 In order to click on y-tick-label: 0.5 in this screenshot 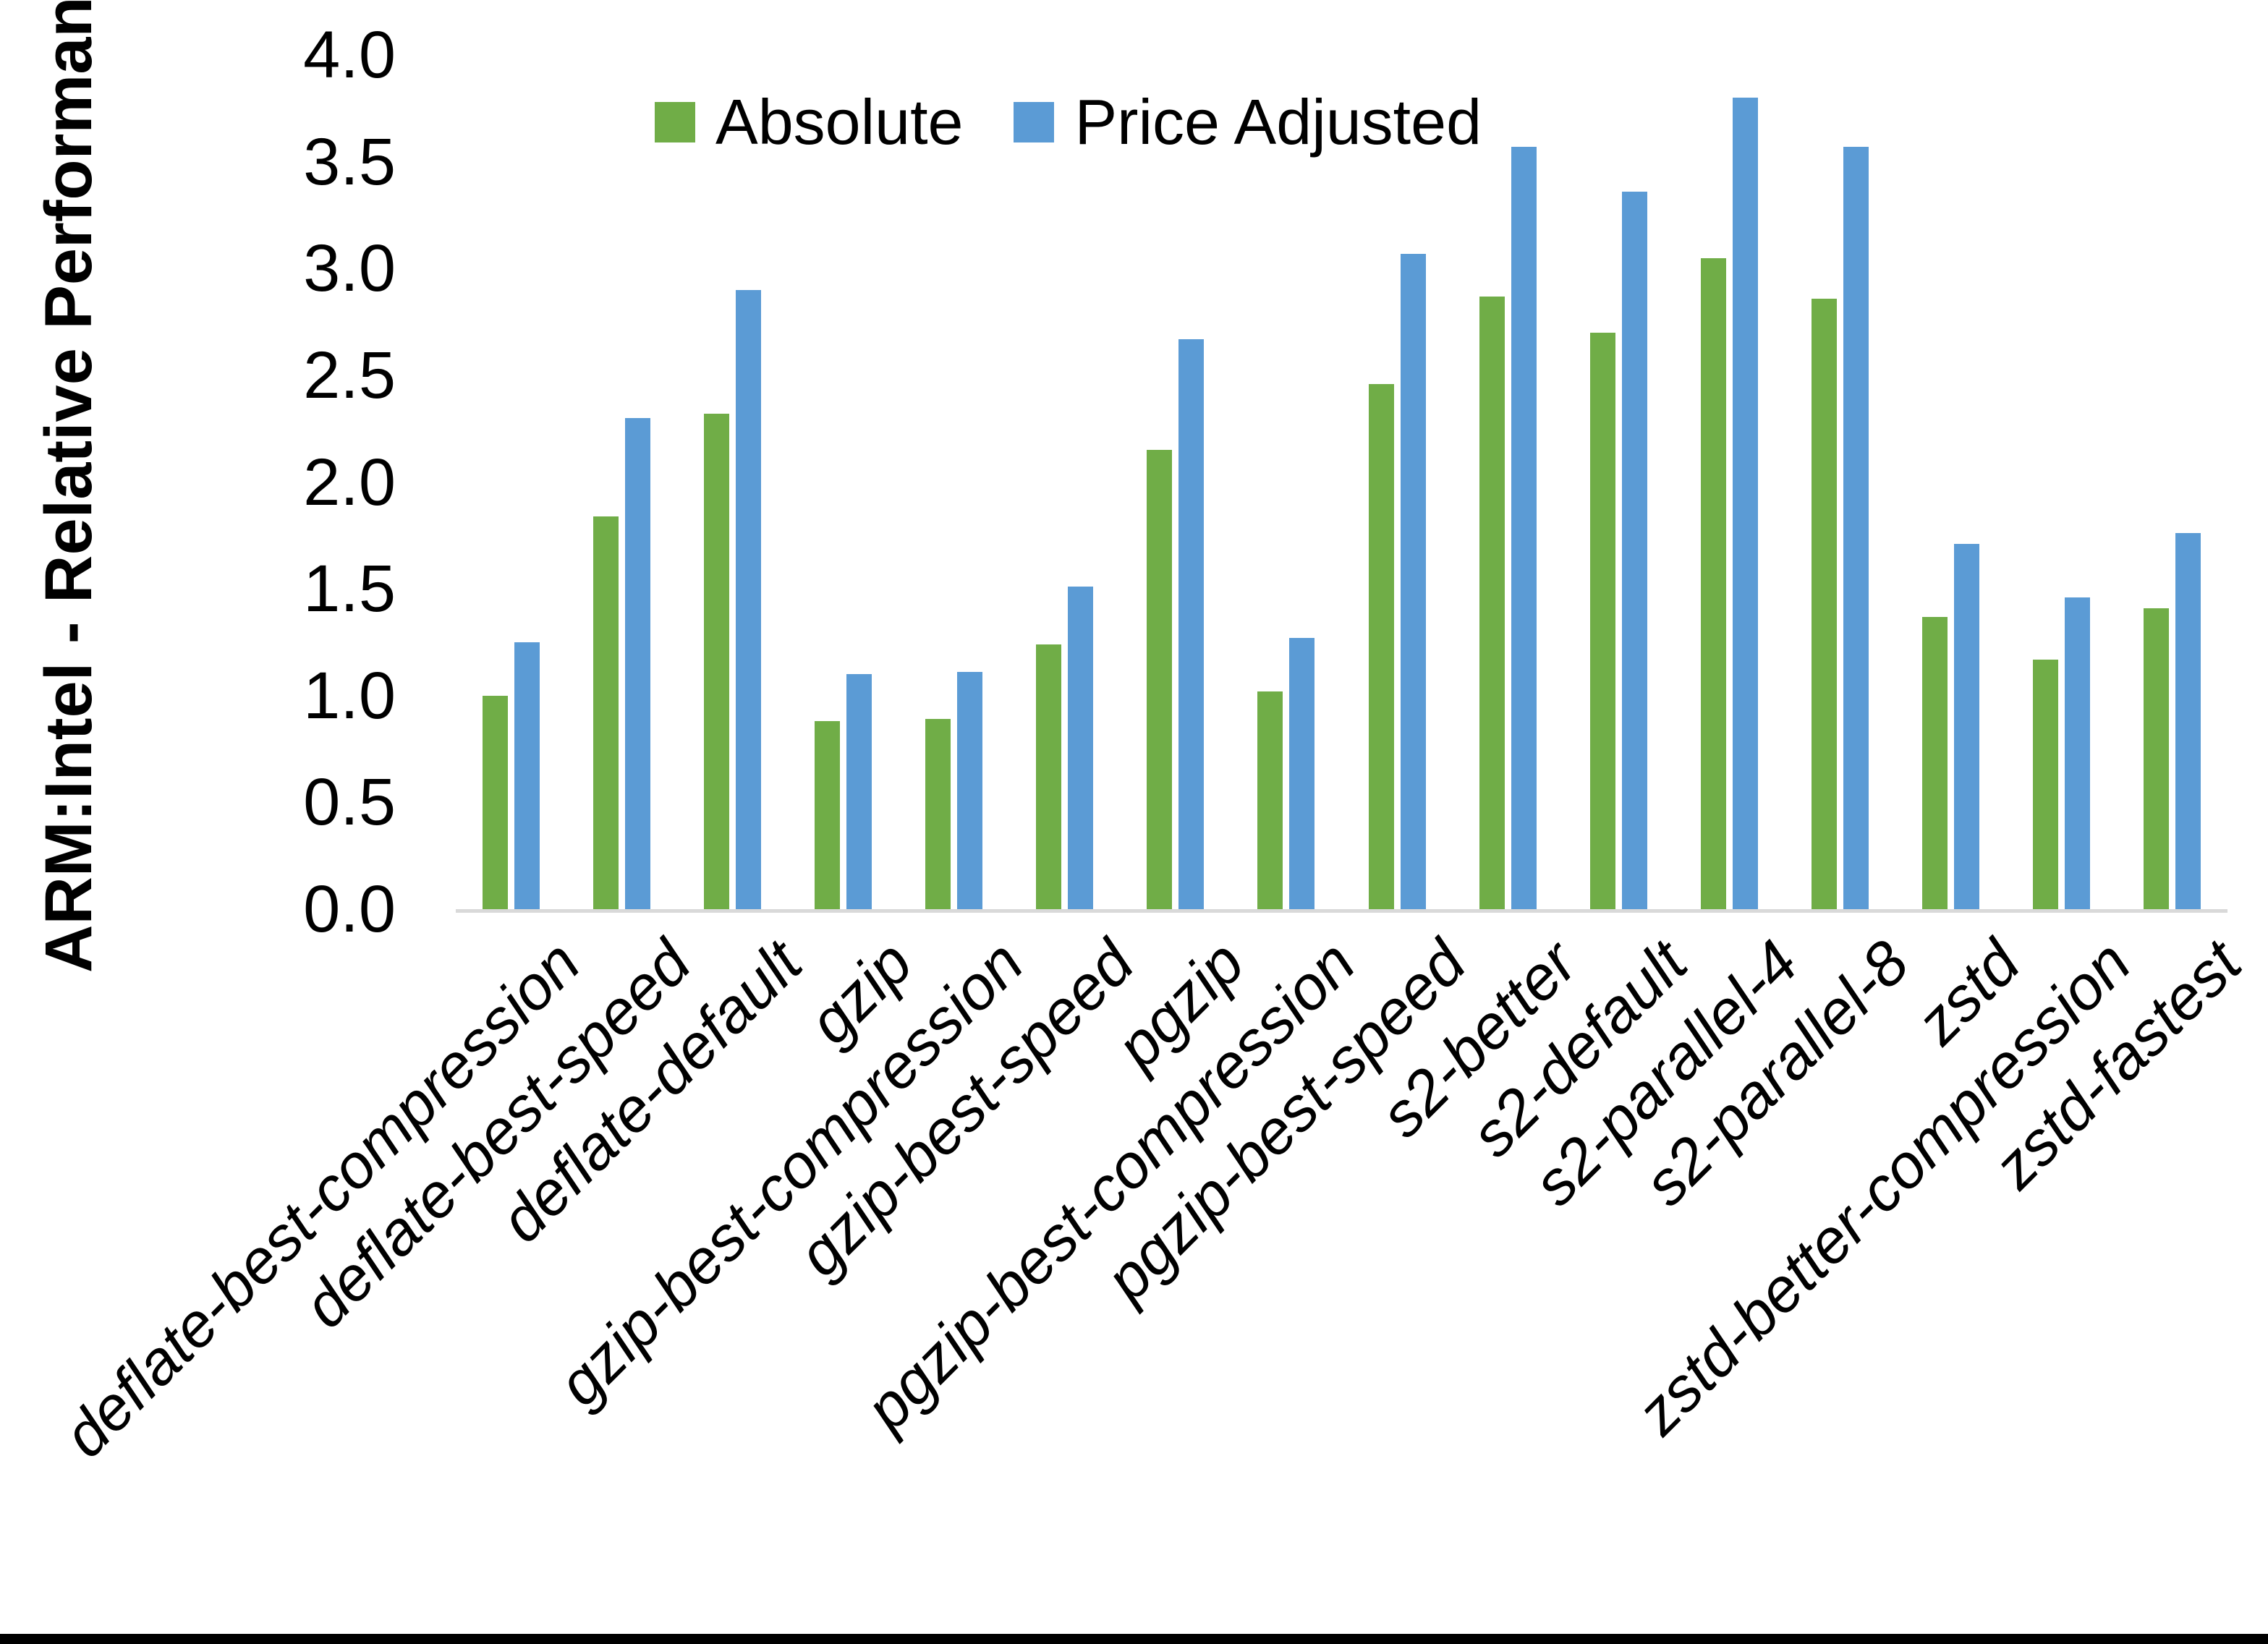, I will do `click(349, 802)`.